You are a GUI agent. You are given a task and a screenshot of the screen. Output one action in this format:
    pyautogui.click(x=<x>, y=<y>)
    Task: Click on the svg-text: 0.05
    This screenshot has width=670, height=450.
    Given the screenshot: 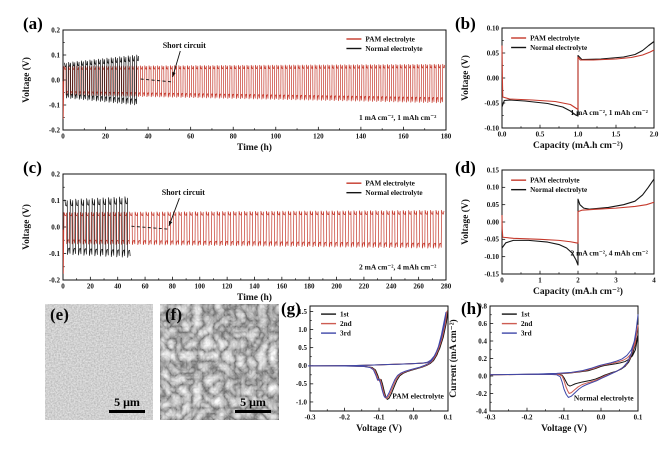 What is the action you would take?
    pyautogui.click(x=493, y=53)
    